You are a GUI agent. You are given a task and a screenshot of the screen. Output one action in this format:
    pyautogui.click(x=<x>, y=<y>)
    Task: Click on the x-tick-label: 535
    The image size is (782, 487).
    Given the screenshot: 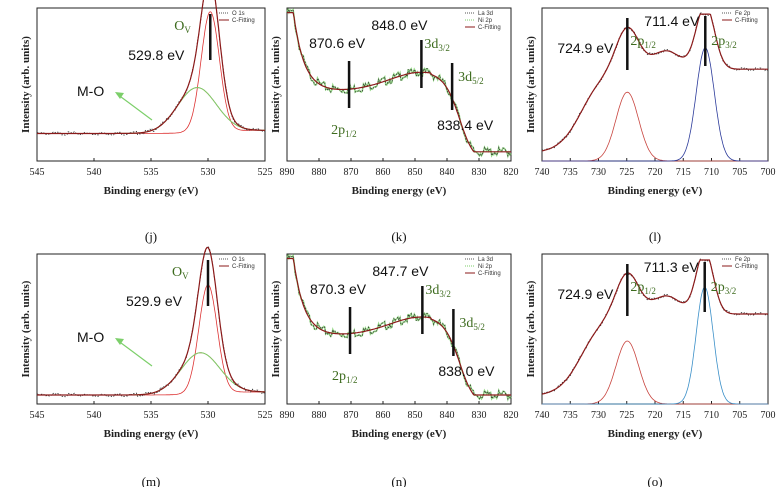 What is the action you would take?
    pyautogui.click(x=151, y=415)
    